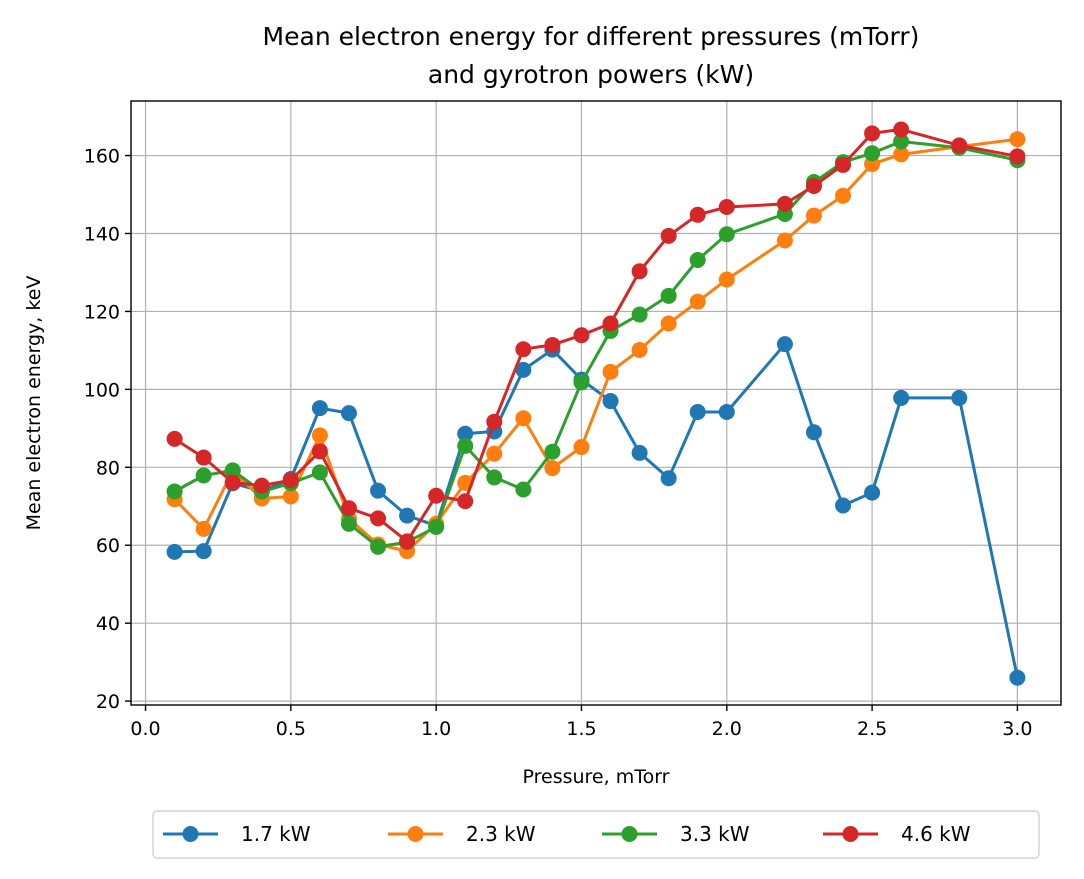 The width and height of the screenshot is (1084, 879). What do you see at coordinates (501, 834) in the screenshot?
I see `legend-label: 2.3 kW` at bounding box center [501, 834].